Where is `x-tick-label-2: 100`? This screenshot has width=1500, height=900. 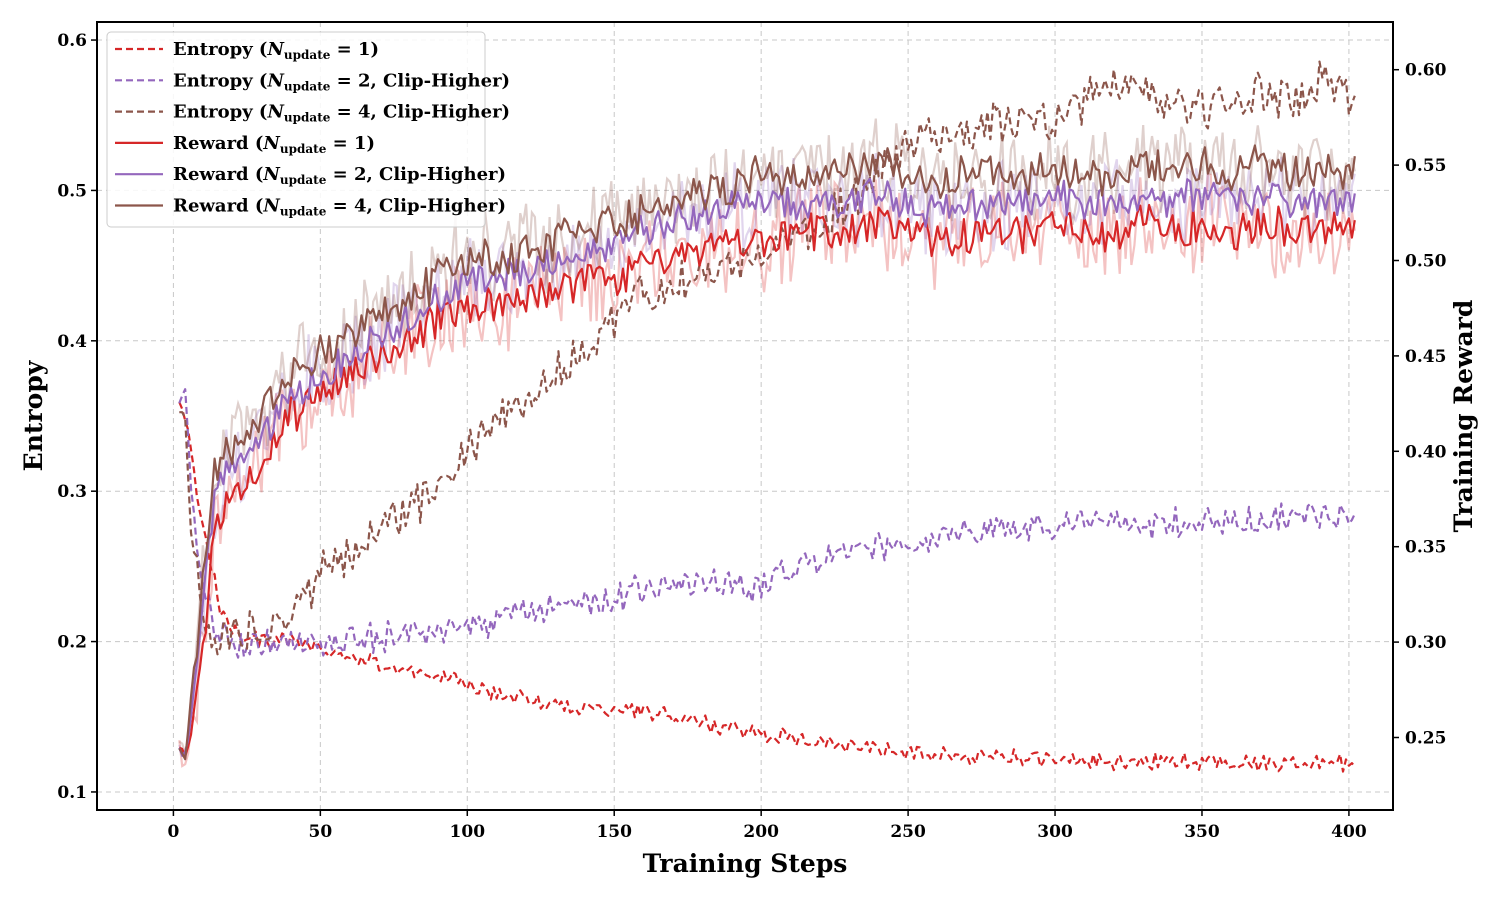 x-tick-label-2: 100 is located at coordinates (468, 832).